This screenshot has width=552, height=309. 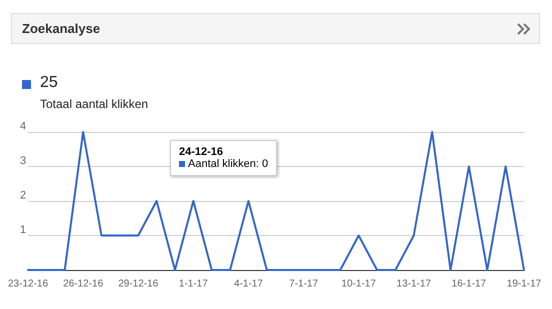 I want to click on x-tick-label: 1-1-17, so click(x=193, y=284).